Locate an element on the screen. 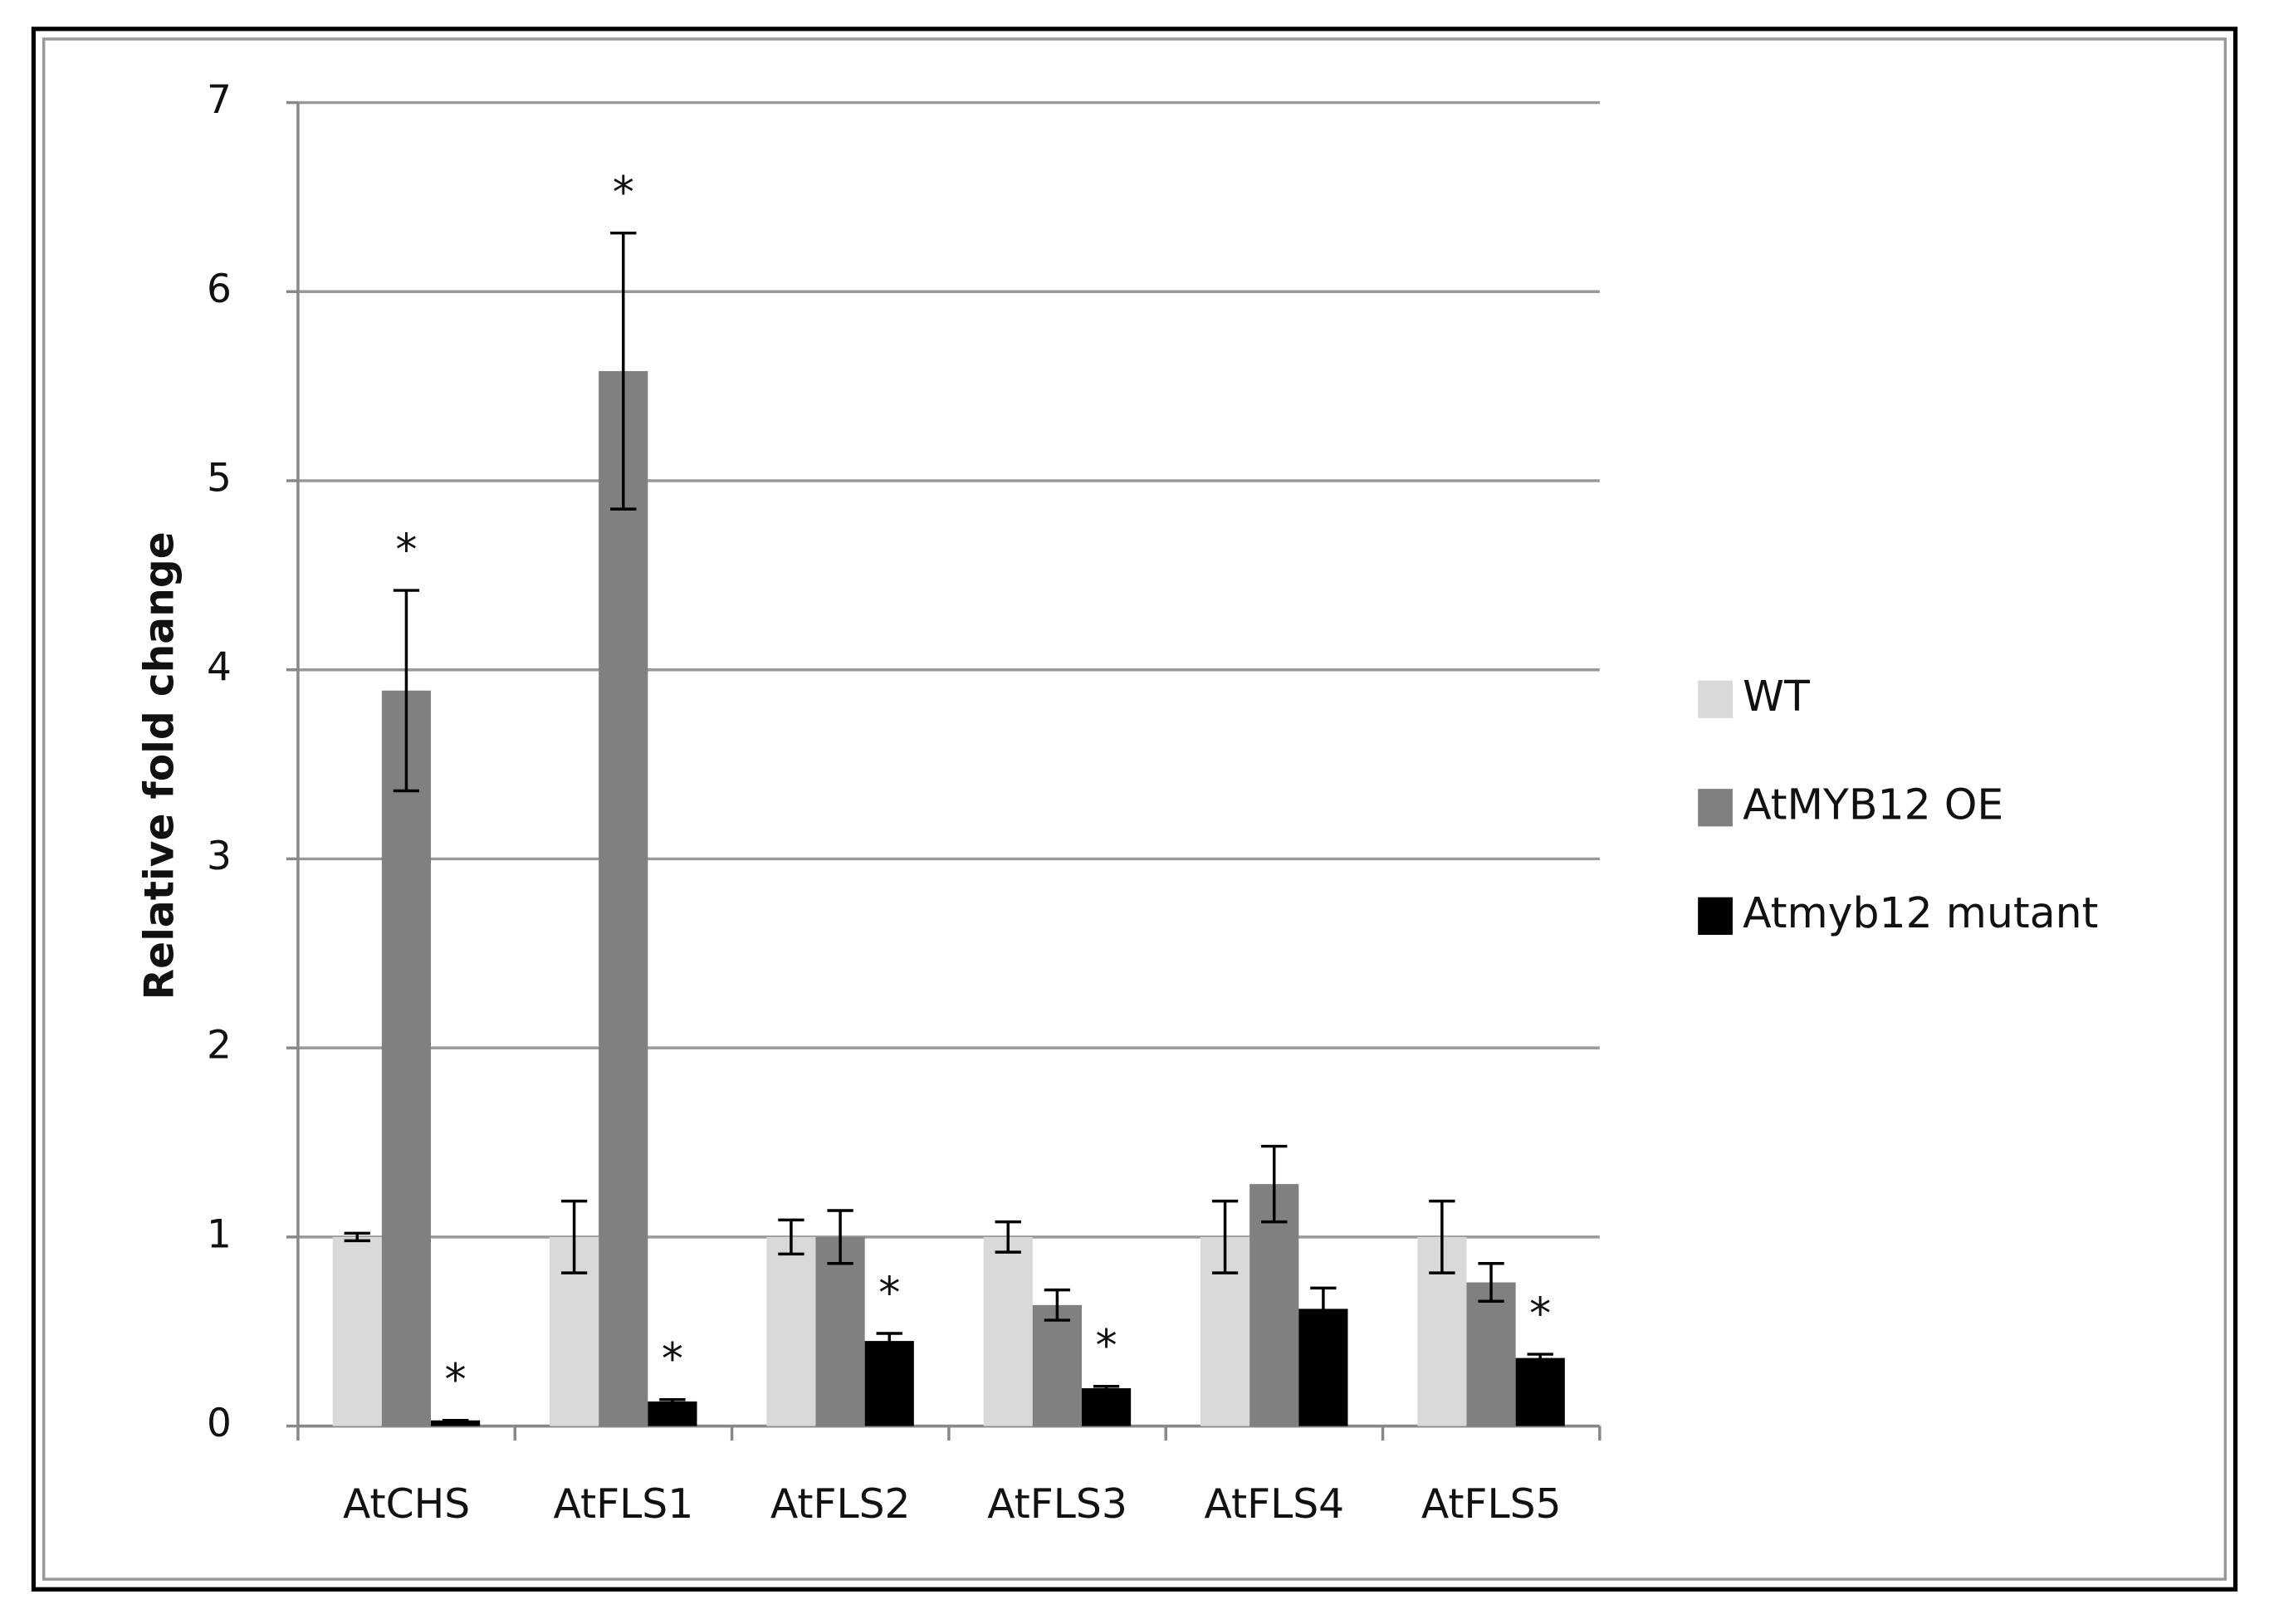 The width and height of the screenshot is (2269, 1624). x-tick-label: AtFLS1 is located at coordinates (624, 1504).